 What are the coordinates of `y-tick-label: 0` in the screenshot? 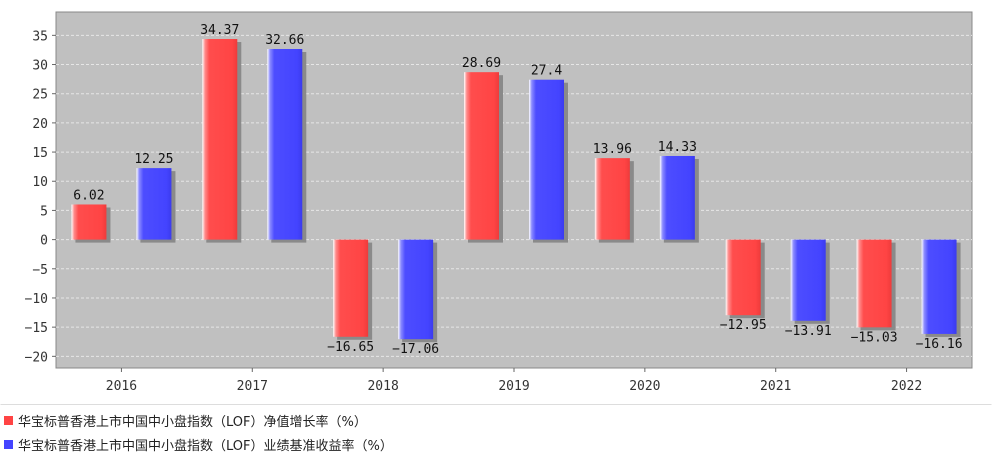 It's located at (44, 241).